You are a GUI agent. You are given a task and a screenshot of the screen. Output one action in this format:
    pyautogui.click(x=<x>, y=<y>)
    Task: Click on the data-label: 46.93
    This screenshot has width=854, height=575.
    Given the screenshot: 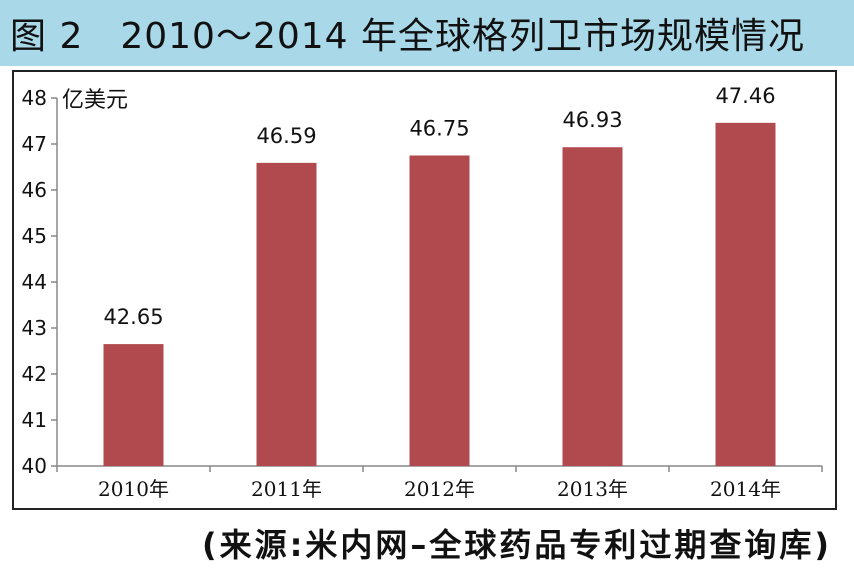 What is the action you would take?
    pyautogui.click(x=592, y=120)
    